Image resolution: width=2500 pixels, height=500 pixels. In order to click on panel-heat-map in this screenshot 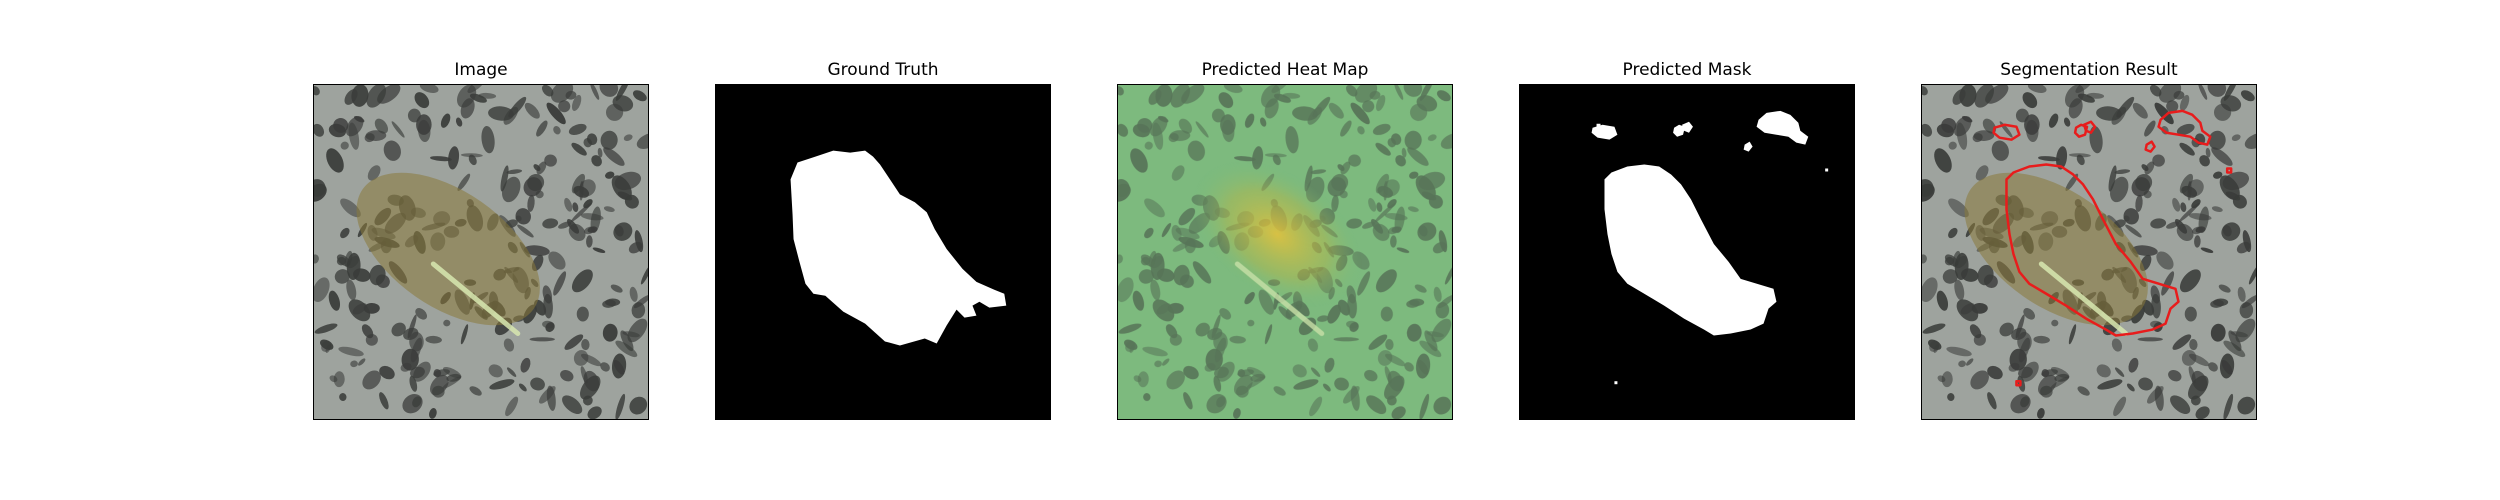, I will do `click(1285, 252)`.